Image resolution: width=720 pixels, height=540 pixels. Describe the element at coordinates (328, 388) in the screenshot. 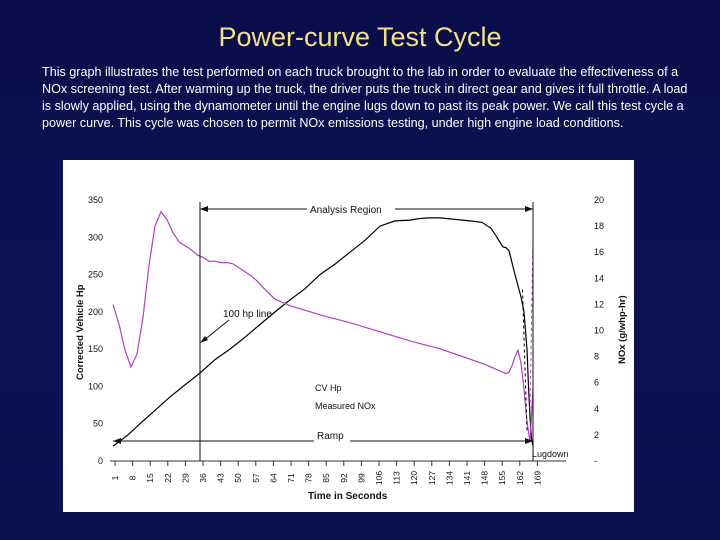

I see `cv-hp-label: CV Hp` at that location.